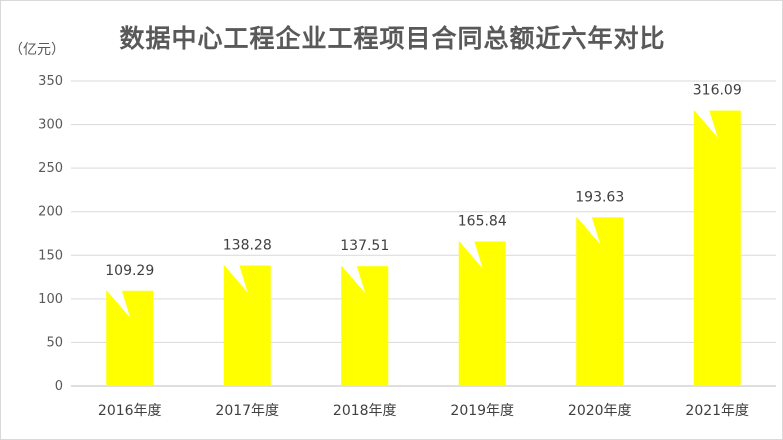 This screenshot has width=783, height=440. What do you see at coordinates (130, 411) in the screenshot?
I see `x-tick-label: 2016年度` at bounding box center [130, 411].